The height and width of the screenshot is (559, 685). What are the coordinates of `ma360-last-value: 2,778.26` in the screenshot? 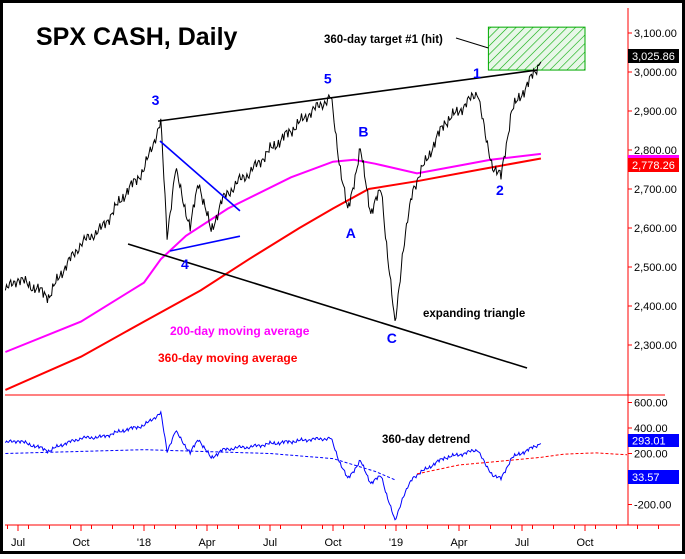 It's located at (653, 166).